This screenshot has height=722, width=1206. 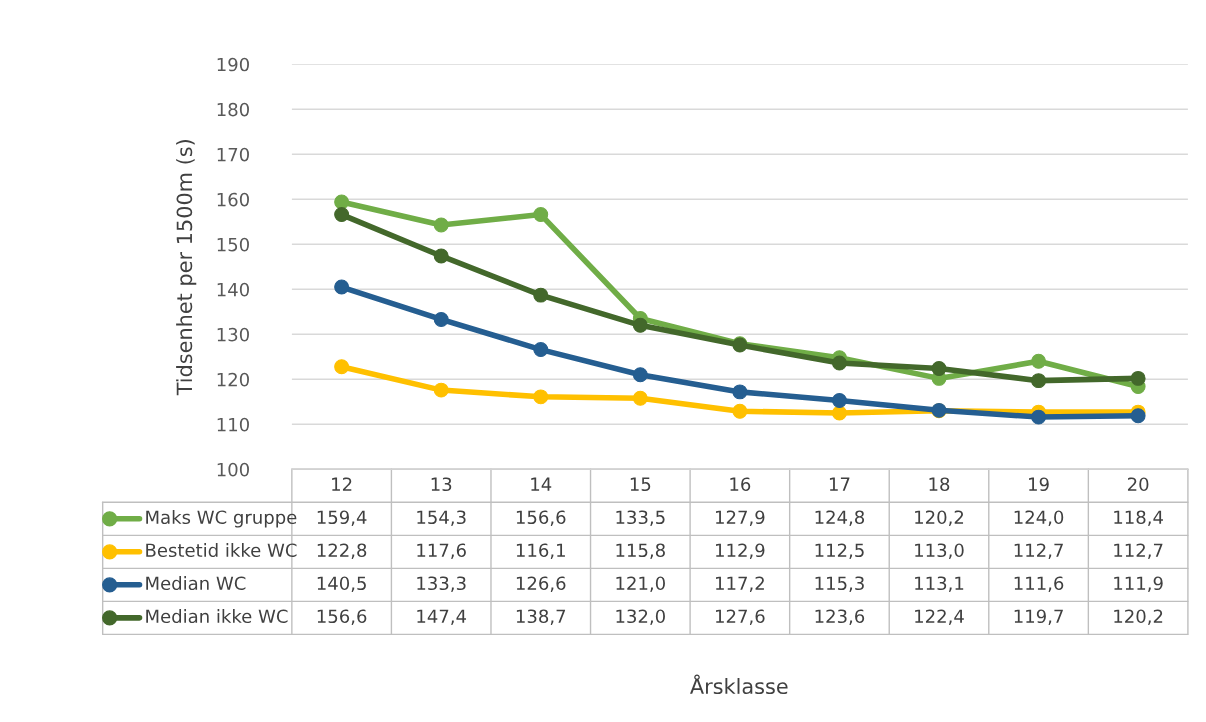 I want to click on data-label: 147,4, so click(x=442, y=617).